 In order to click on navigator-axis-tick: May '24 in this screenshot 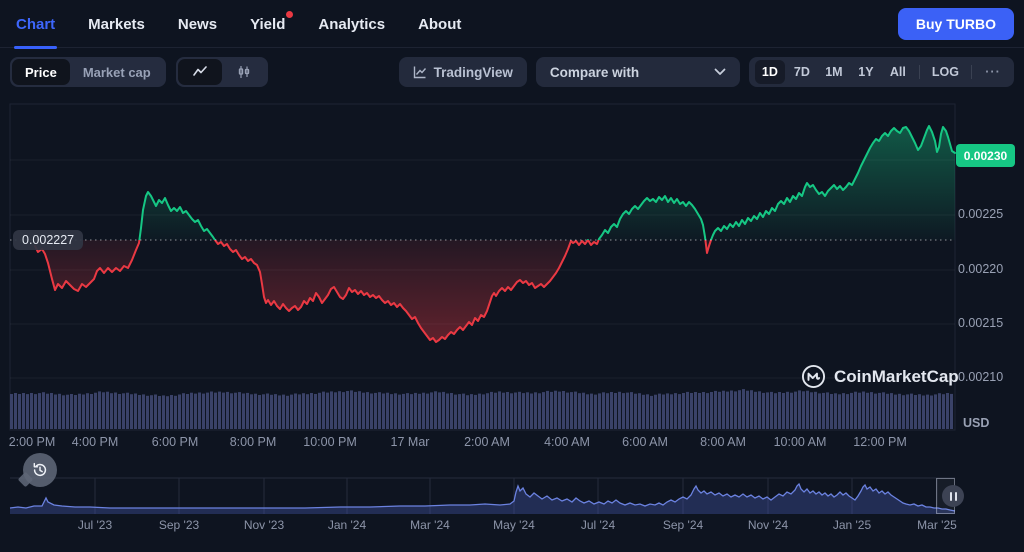, I will do `click(514, 525)`.